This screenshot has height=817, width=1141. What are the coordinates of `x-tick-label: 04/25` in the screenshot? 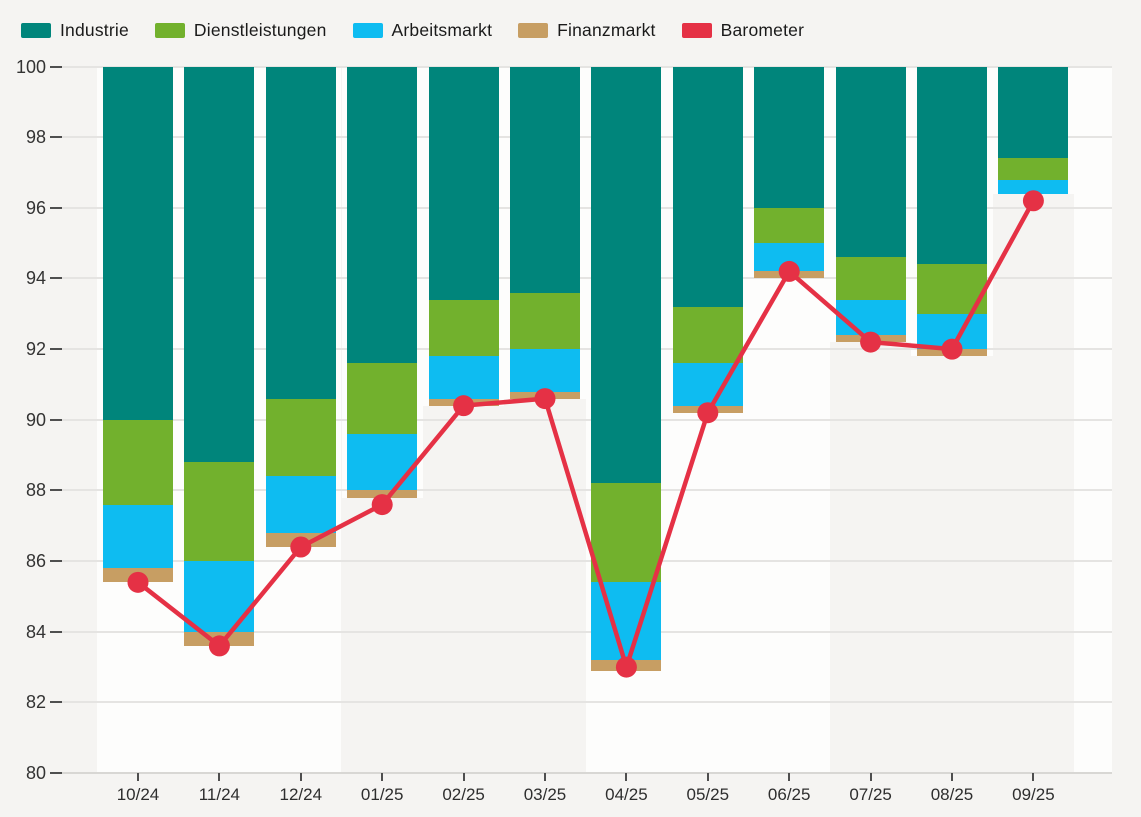 It's located at (626, 795).